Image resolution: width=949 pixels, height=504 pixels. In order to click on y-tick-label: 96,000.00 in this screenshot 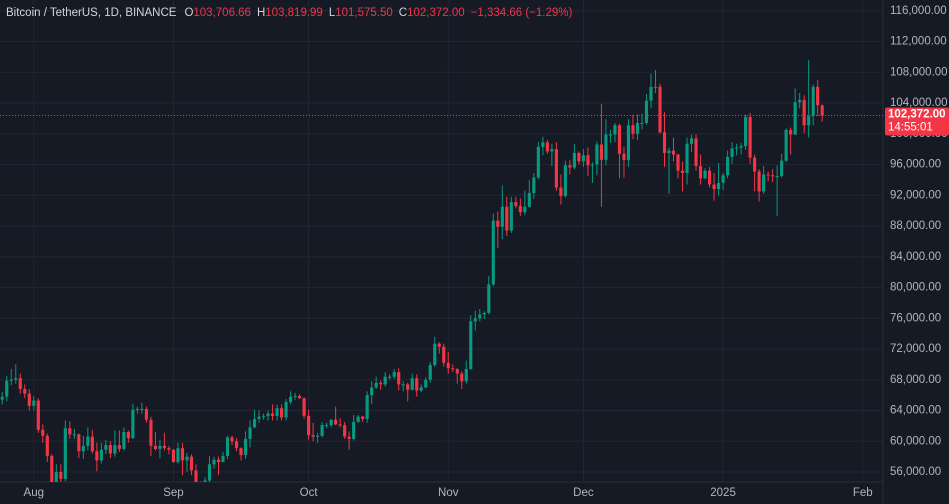, I will do `click(915, 165)`.